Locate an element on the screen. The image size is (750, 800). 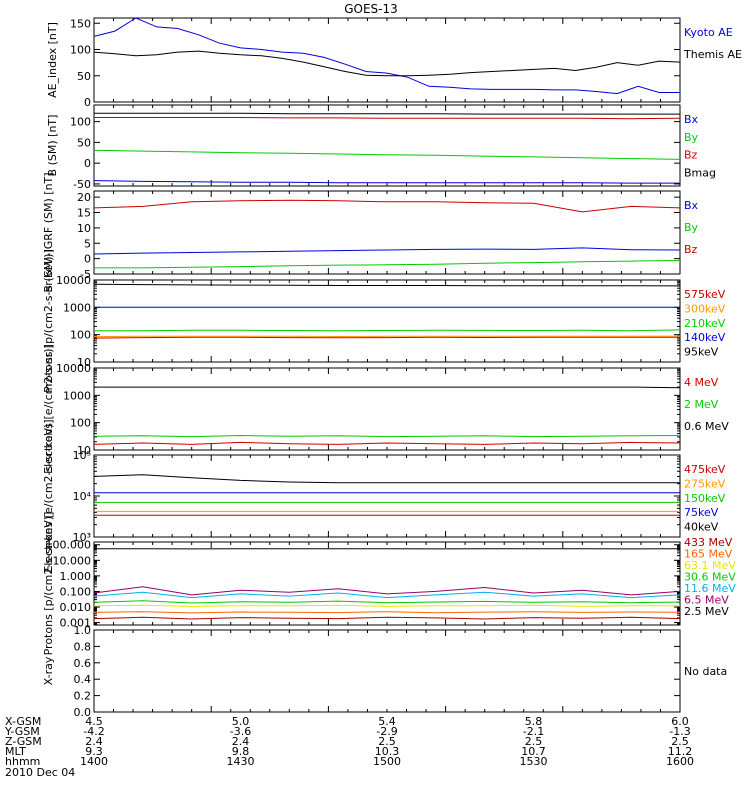
footer-value: 4.5 is located at coordinates (94, 721).